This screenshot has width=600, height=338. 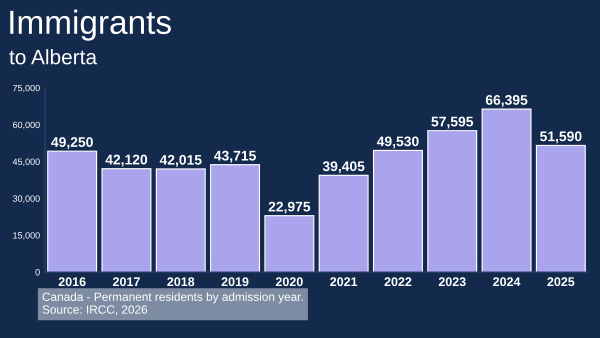 I want to click on data-label: 42,120, so click(x=126, y=160).